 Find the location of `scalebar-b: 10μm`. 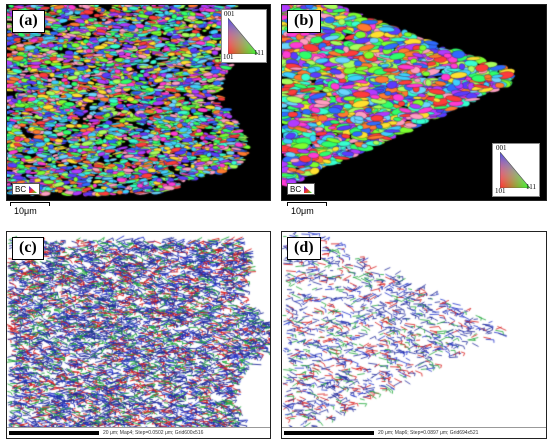

scalebar-b: 10μm is located at coordinates (309, 209).